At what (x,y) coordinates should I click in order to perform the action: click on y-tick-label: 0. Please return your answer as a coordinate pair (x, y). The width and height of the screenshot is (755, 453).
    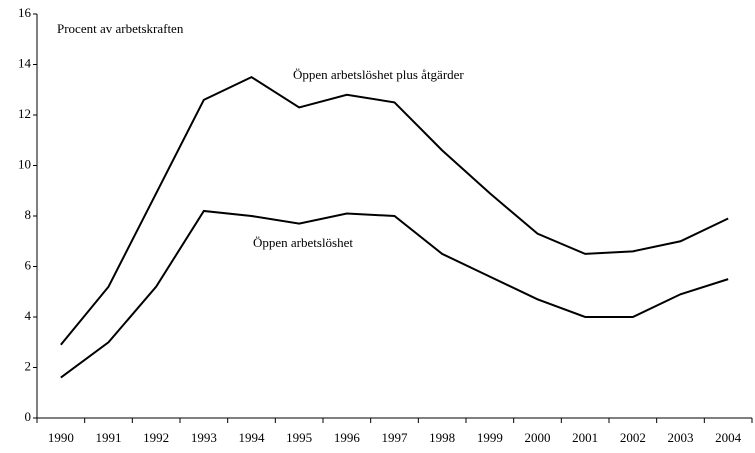
    Looking at the image, I should click on (28, 416).